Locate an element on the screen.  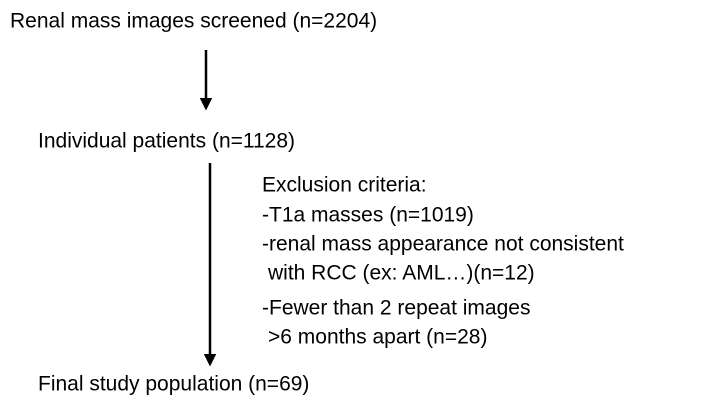
node-label: Individual patients (n=1128) is located at coordinates (166, 141).